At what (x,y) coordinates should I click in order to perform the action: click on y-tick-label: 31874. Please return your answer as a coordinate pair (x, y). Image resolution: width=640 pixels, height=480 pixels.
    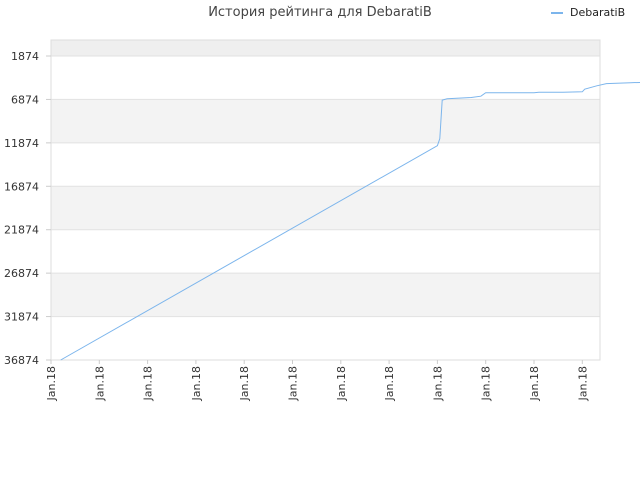
    Looking at the image, I should click on (21, 317).